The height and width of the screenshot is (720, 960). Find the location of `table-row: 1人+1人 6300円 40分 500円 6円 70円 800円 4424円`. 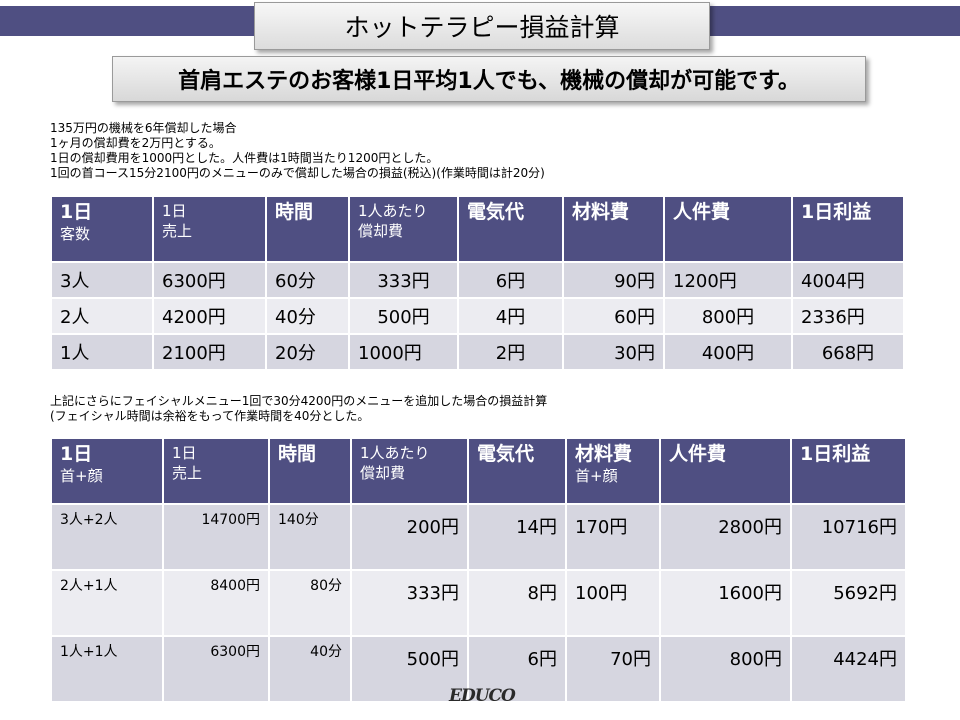

table-row: 1人+1人 6300円 40分 500円 6円 70円 800円 4424円 is located at coordinates (478, 669).